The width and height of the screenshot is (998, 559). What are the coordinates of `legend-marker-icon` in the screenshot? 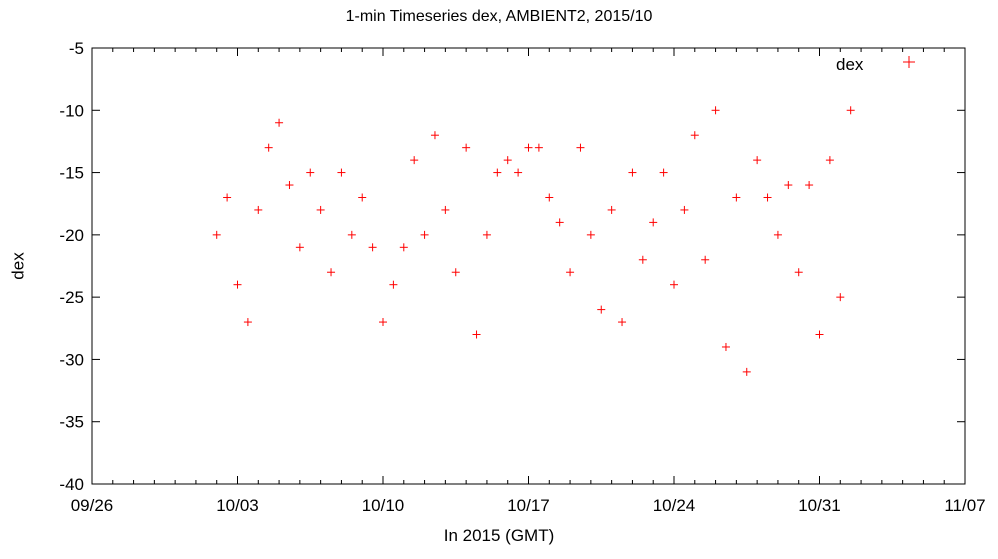 It's located at (909, 62).